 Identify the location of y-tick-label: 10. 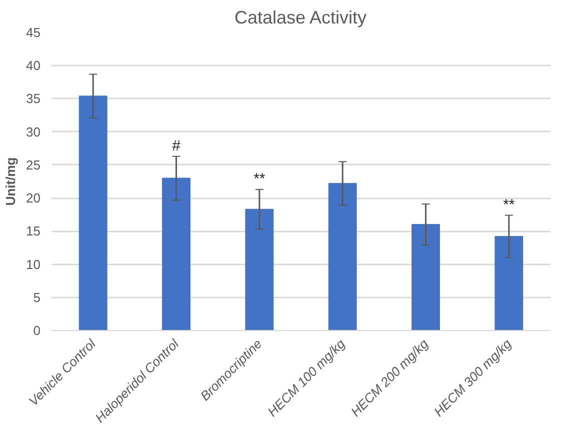
(33, 264).